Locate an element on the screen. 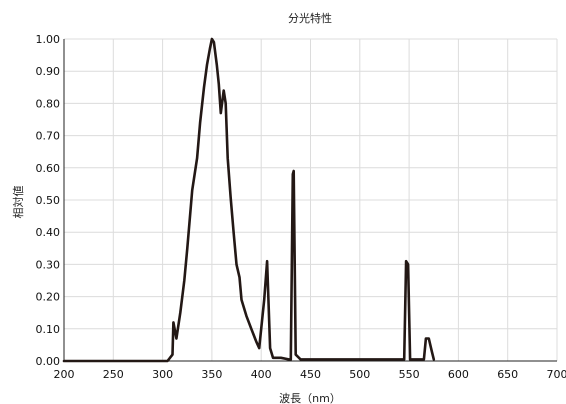  x-tick-label: 700 is located at coordinates (556, 374).